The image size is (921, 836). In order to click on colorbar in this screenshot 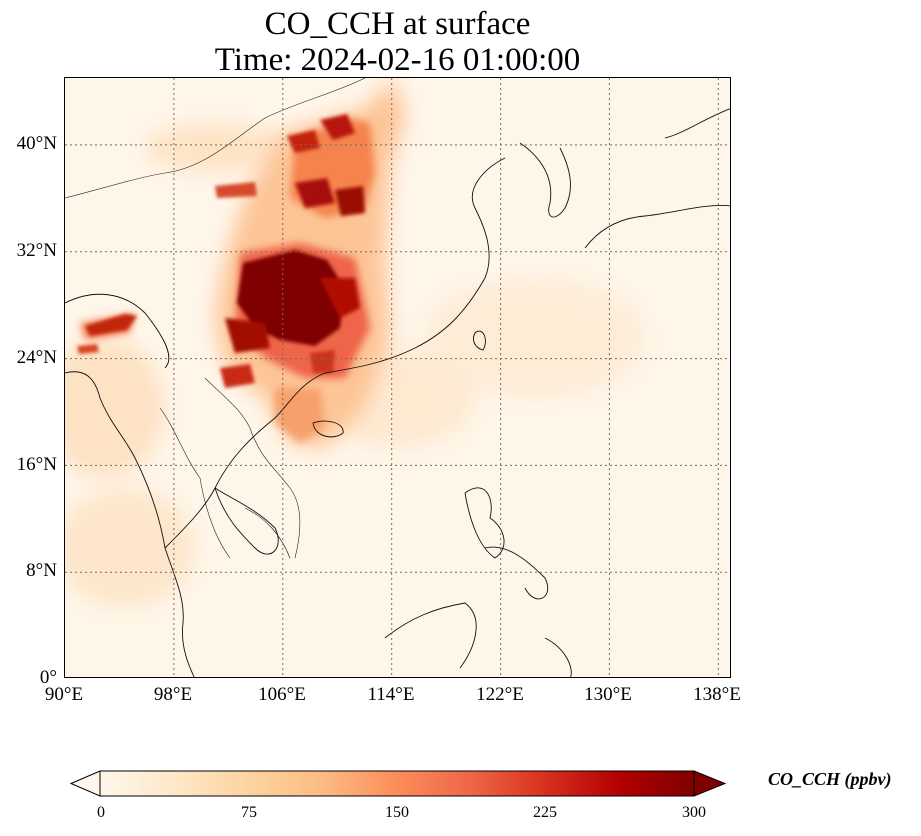, I will do `click(398, 783)`.